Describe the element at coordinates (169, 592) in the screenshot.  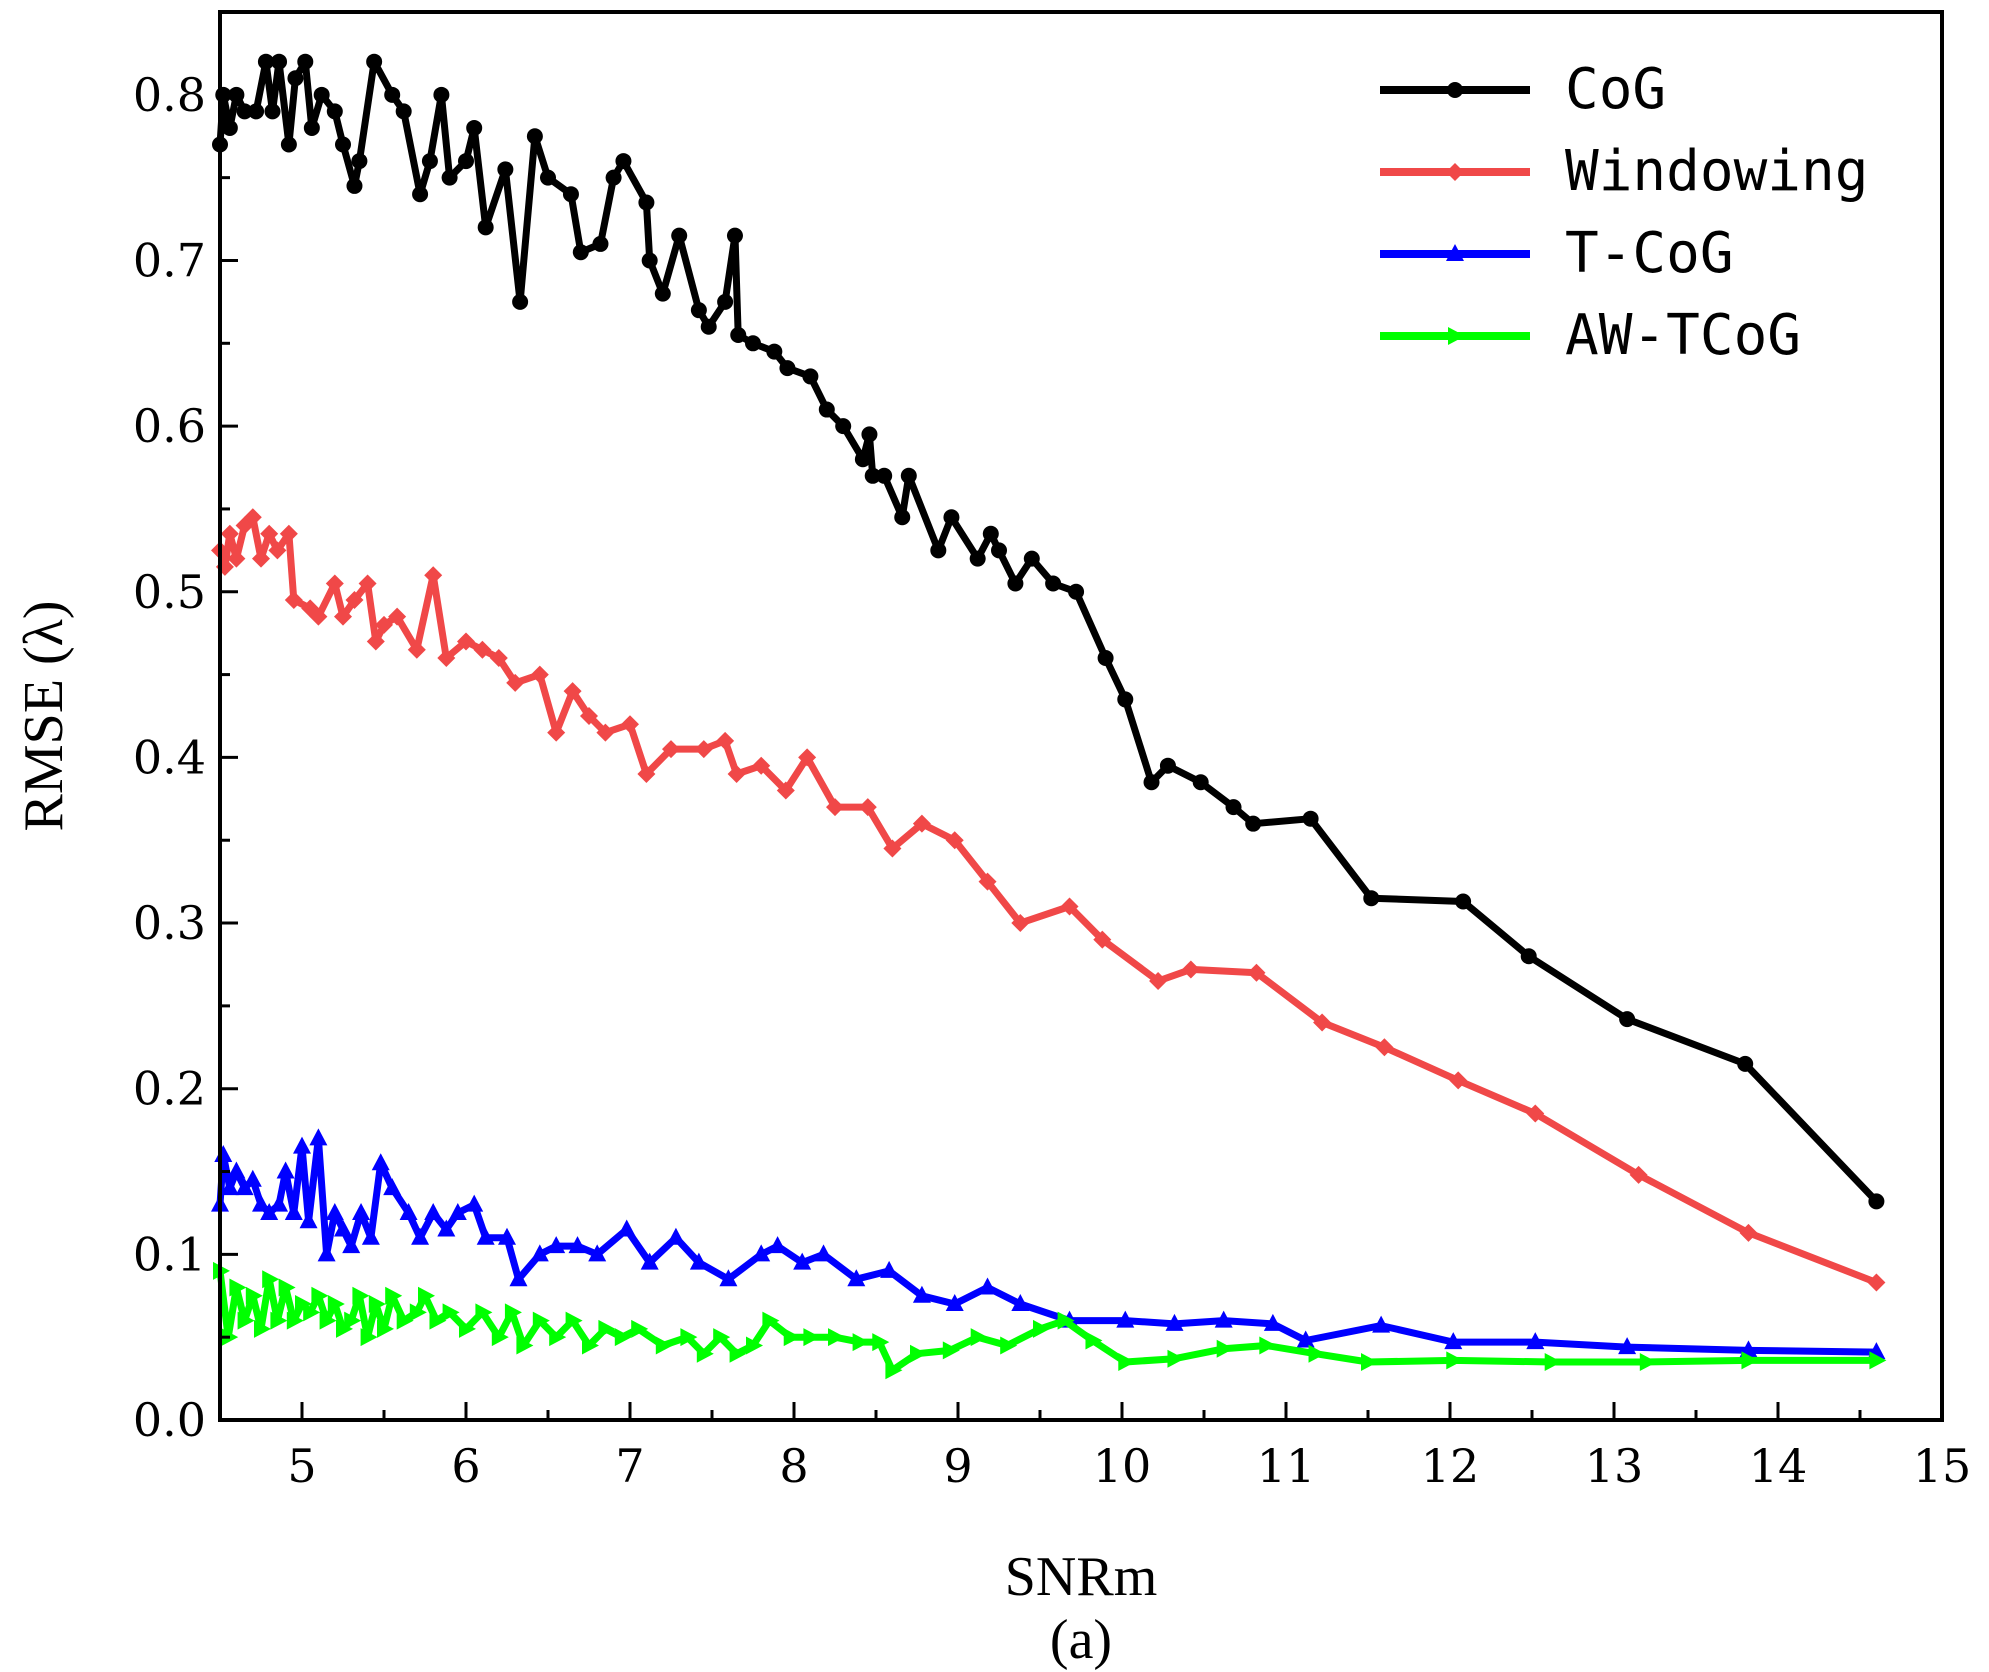
I see `y-tick-label: 0.5` at that location.